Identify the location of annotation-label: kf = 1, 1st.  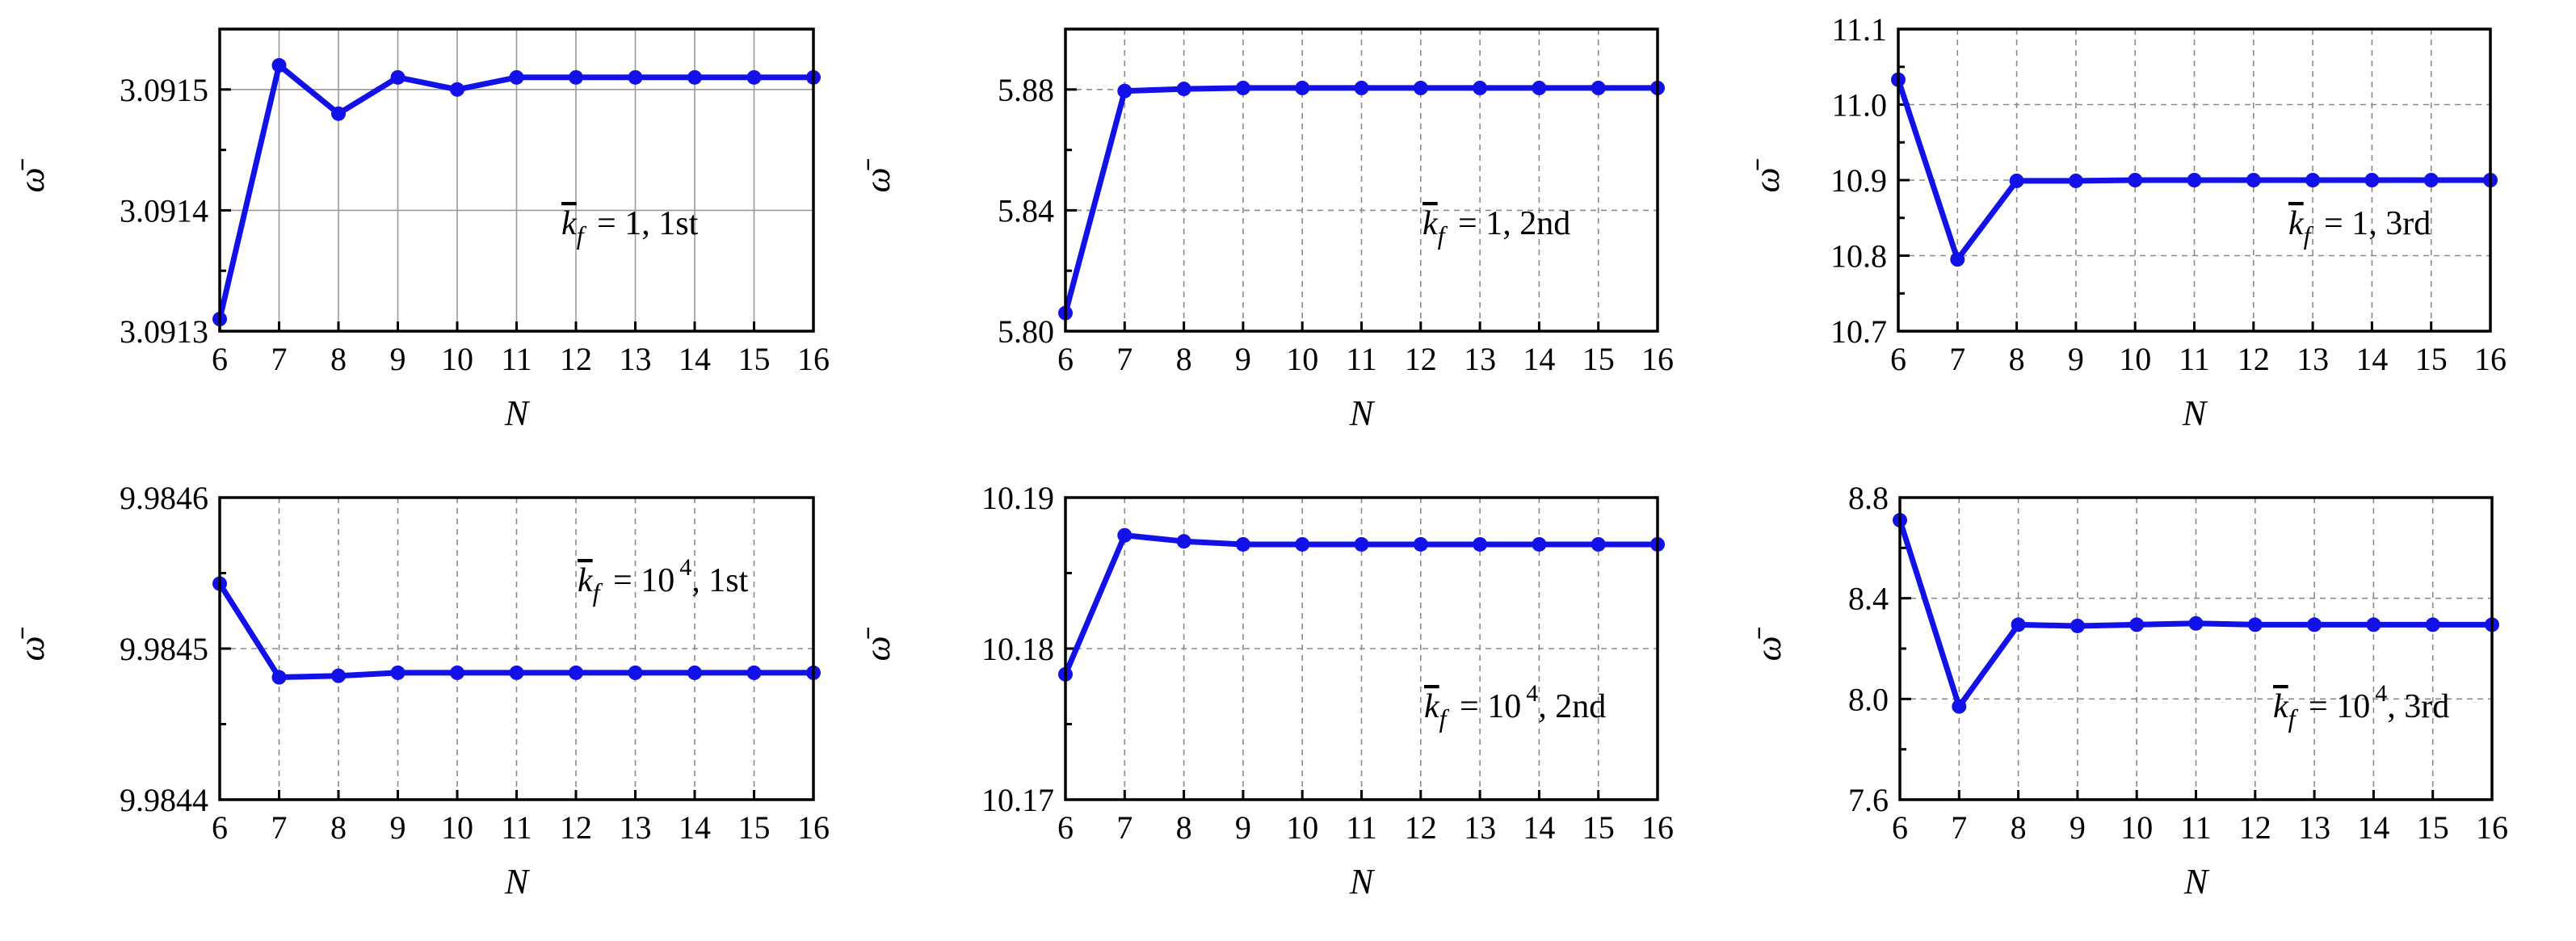
(630, 228).